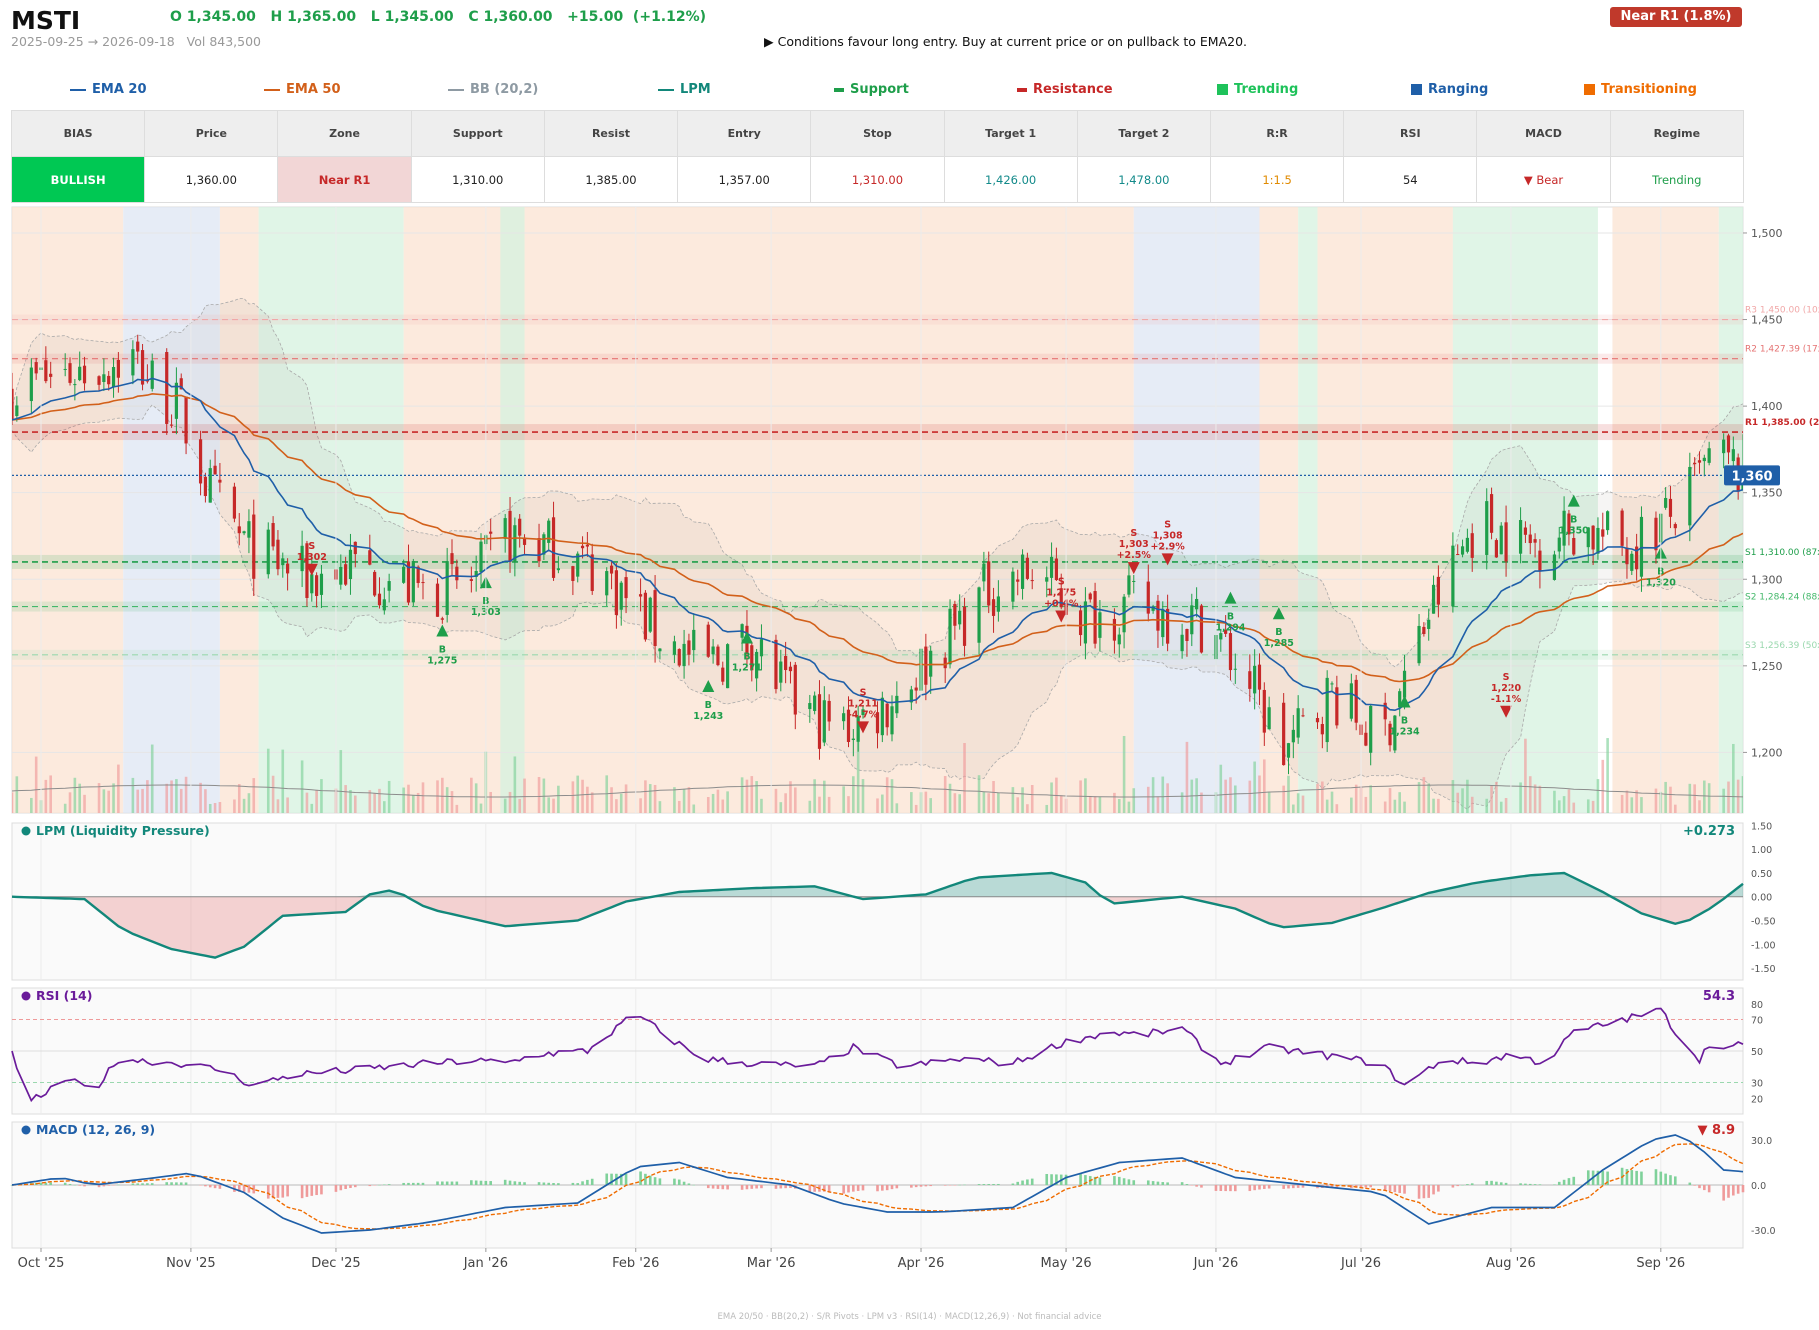  What do you see at coordinates (477, 179) in the screenshot?
I see `value-support: 1,310.00` at bounding box center [477, 179].